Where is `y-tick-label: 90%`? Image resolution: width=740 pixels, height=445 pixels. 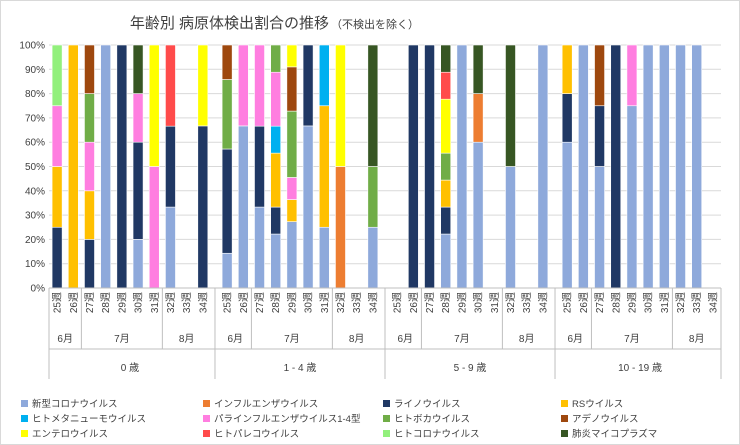
y-tick-label: 90% is located at coordinates (35, 70).